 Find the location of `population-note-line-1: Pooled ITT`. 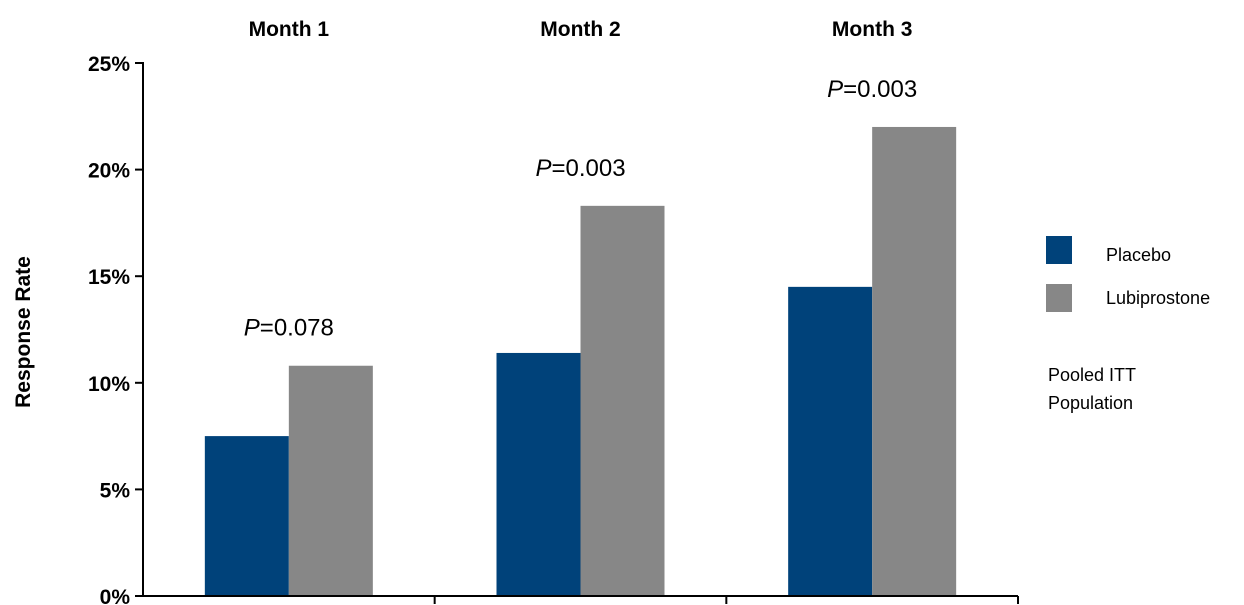

population-note-line-1: Pooled ITT is located at coordinates (1092, 375).